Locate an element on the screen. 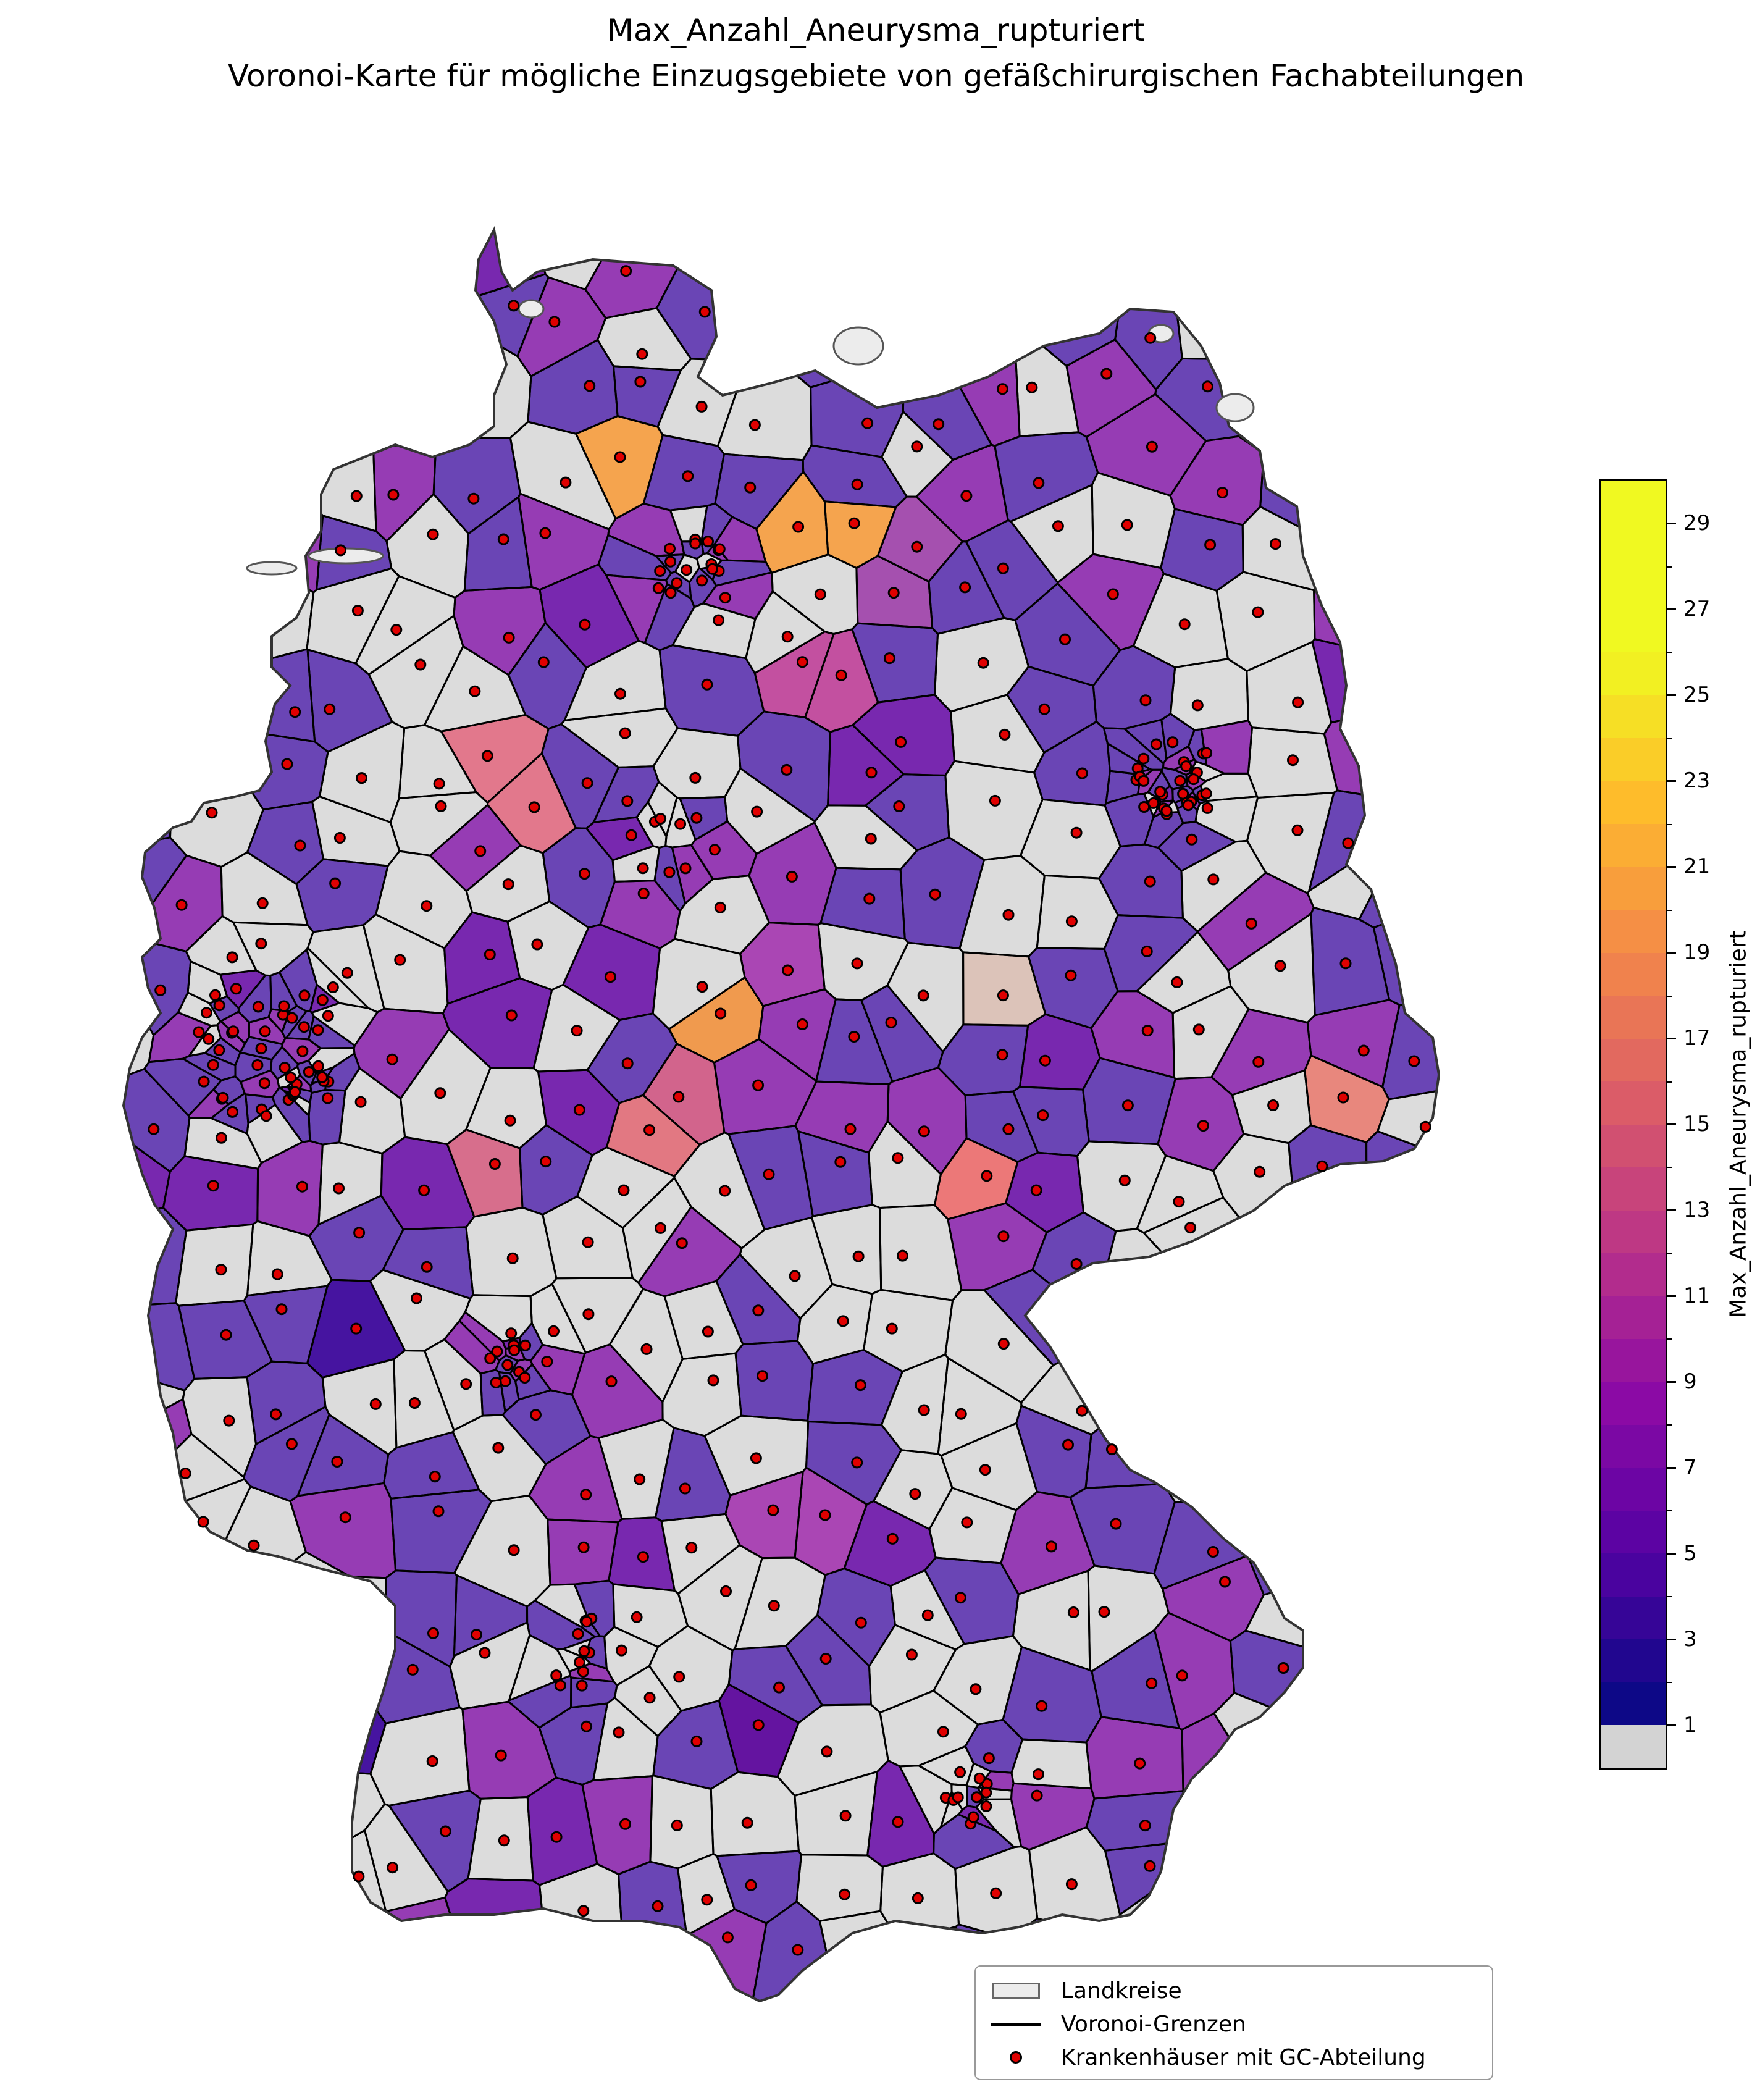 The height and width of the screenshot is (2100, 1752). colorbar-tick-label: 29 is located at coordinates (1697, 523).